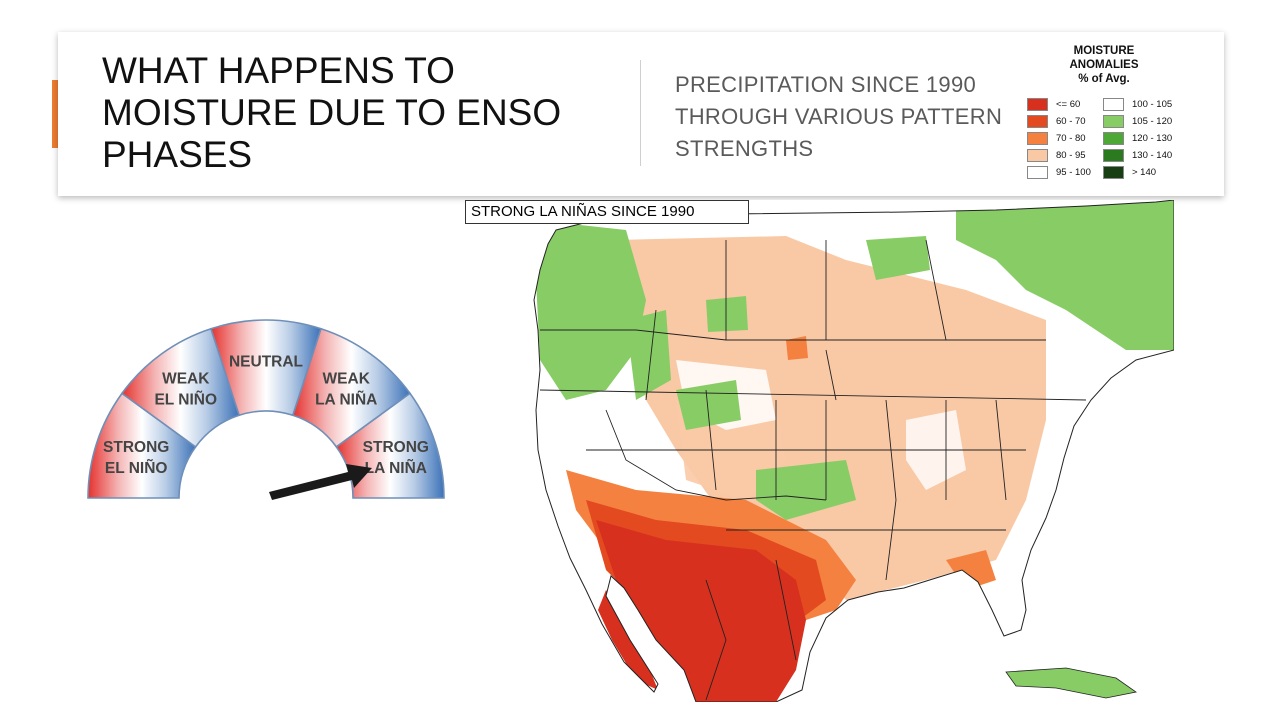  What do you see at coordinates (1152, 104) in the screenshot?
I see `legend-label: 100 - 105` at bounding box center [1152, 104].